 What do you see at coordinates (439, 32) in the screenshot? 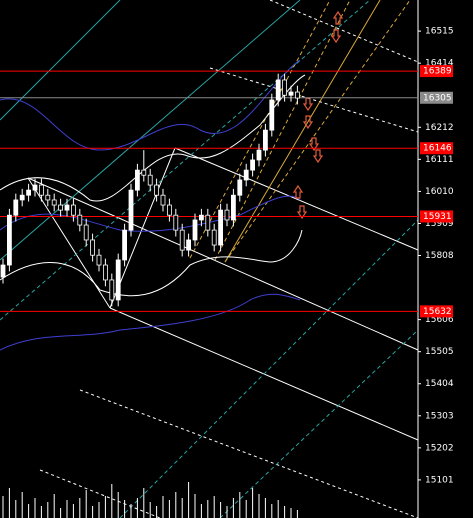
I see `y-tick-label: 16515` at bounding box center [439, 32].